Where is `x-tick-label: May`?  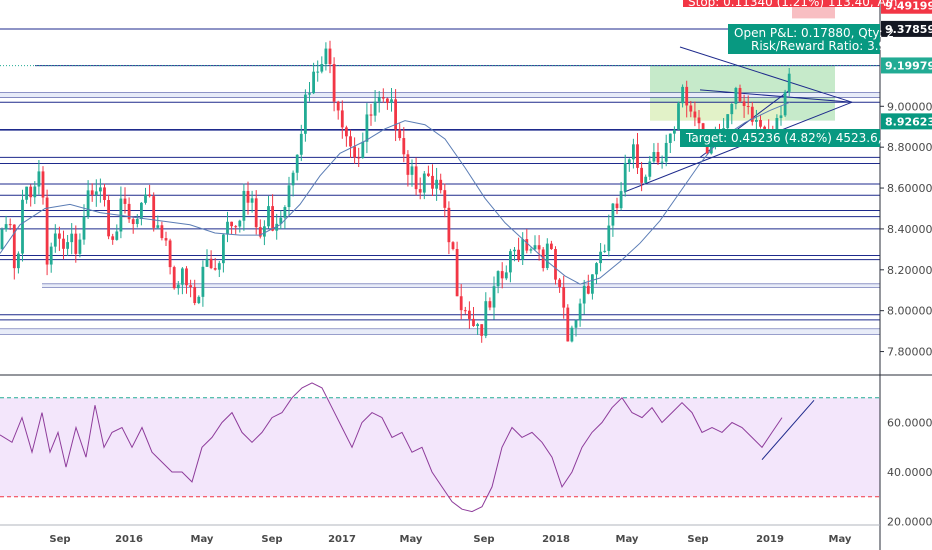 x-tick-label: May is located at coordinates (411, 539).